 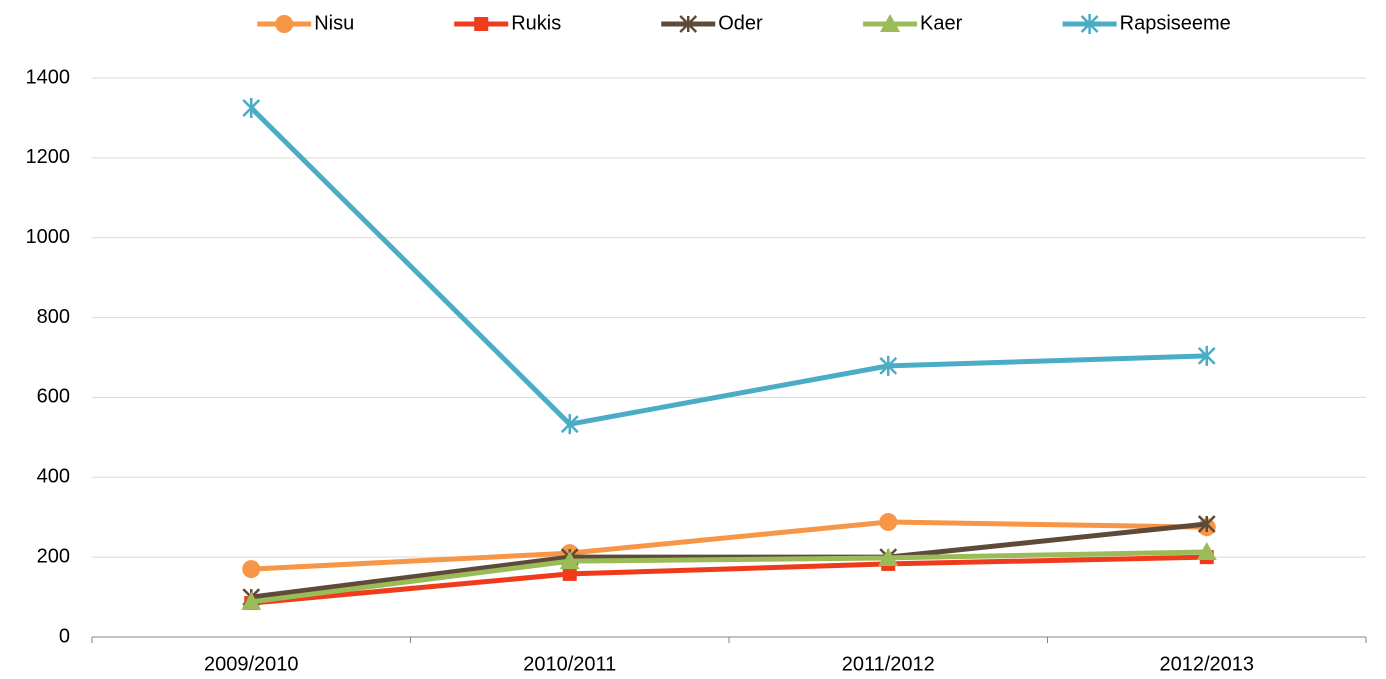 What do you see at coordinates (569, 664) in the screenshot?
I see `x-tick-label: 2010/2011` at bounding box center [569, 664].